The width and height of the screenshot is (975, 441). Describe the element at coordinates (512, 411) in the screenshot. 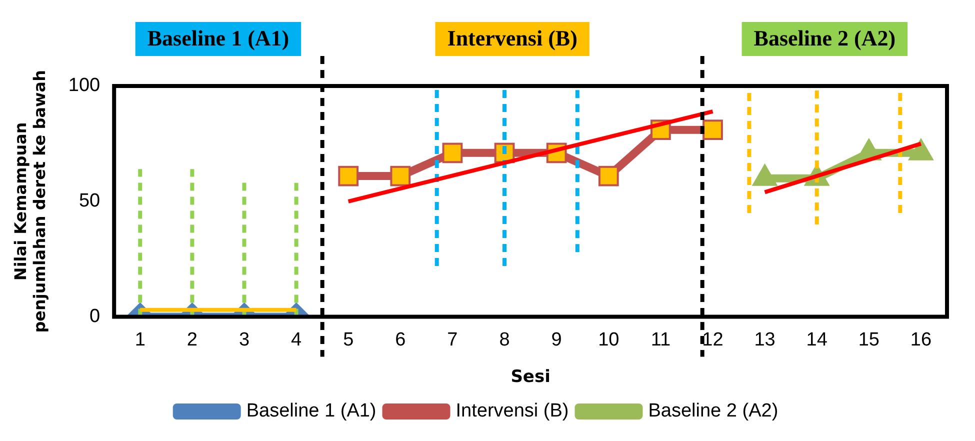

I see `legend-label: Intervensi (B)` at that location.